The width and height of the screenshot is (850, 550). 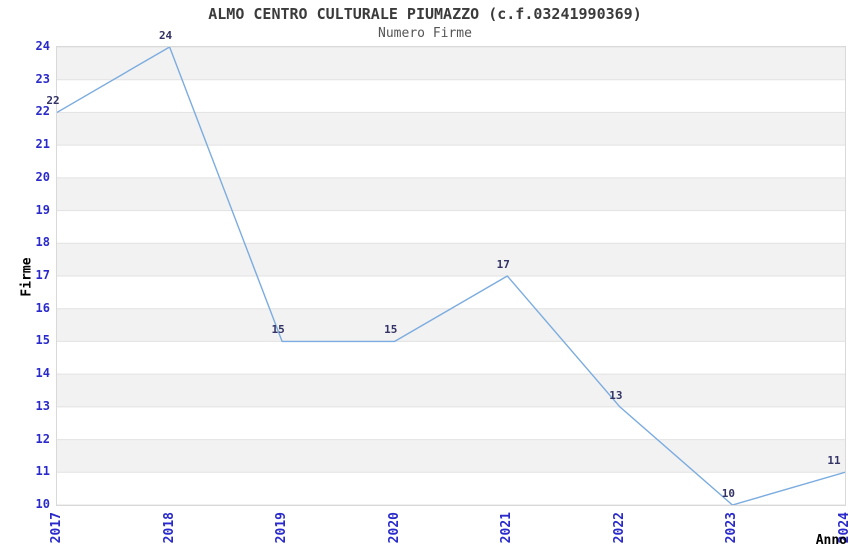 I want to click on y-tick-label: 16, so click(x=42, y=307).